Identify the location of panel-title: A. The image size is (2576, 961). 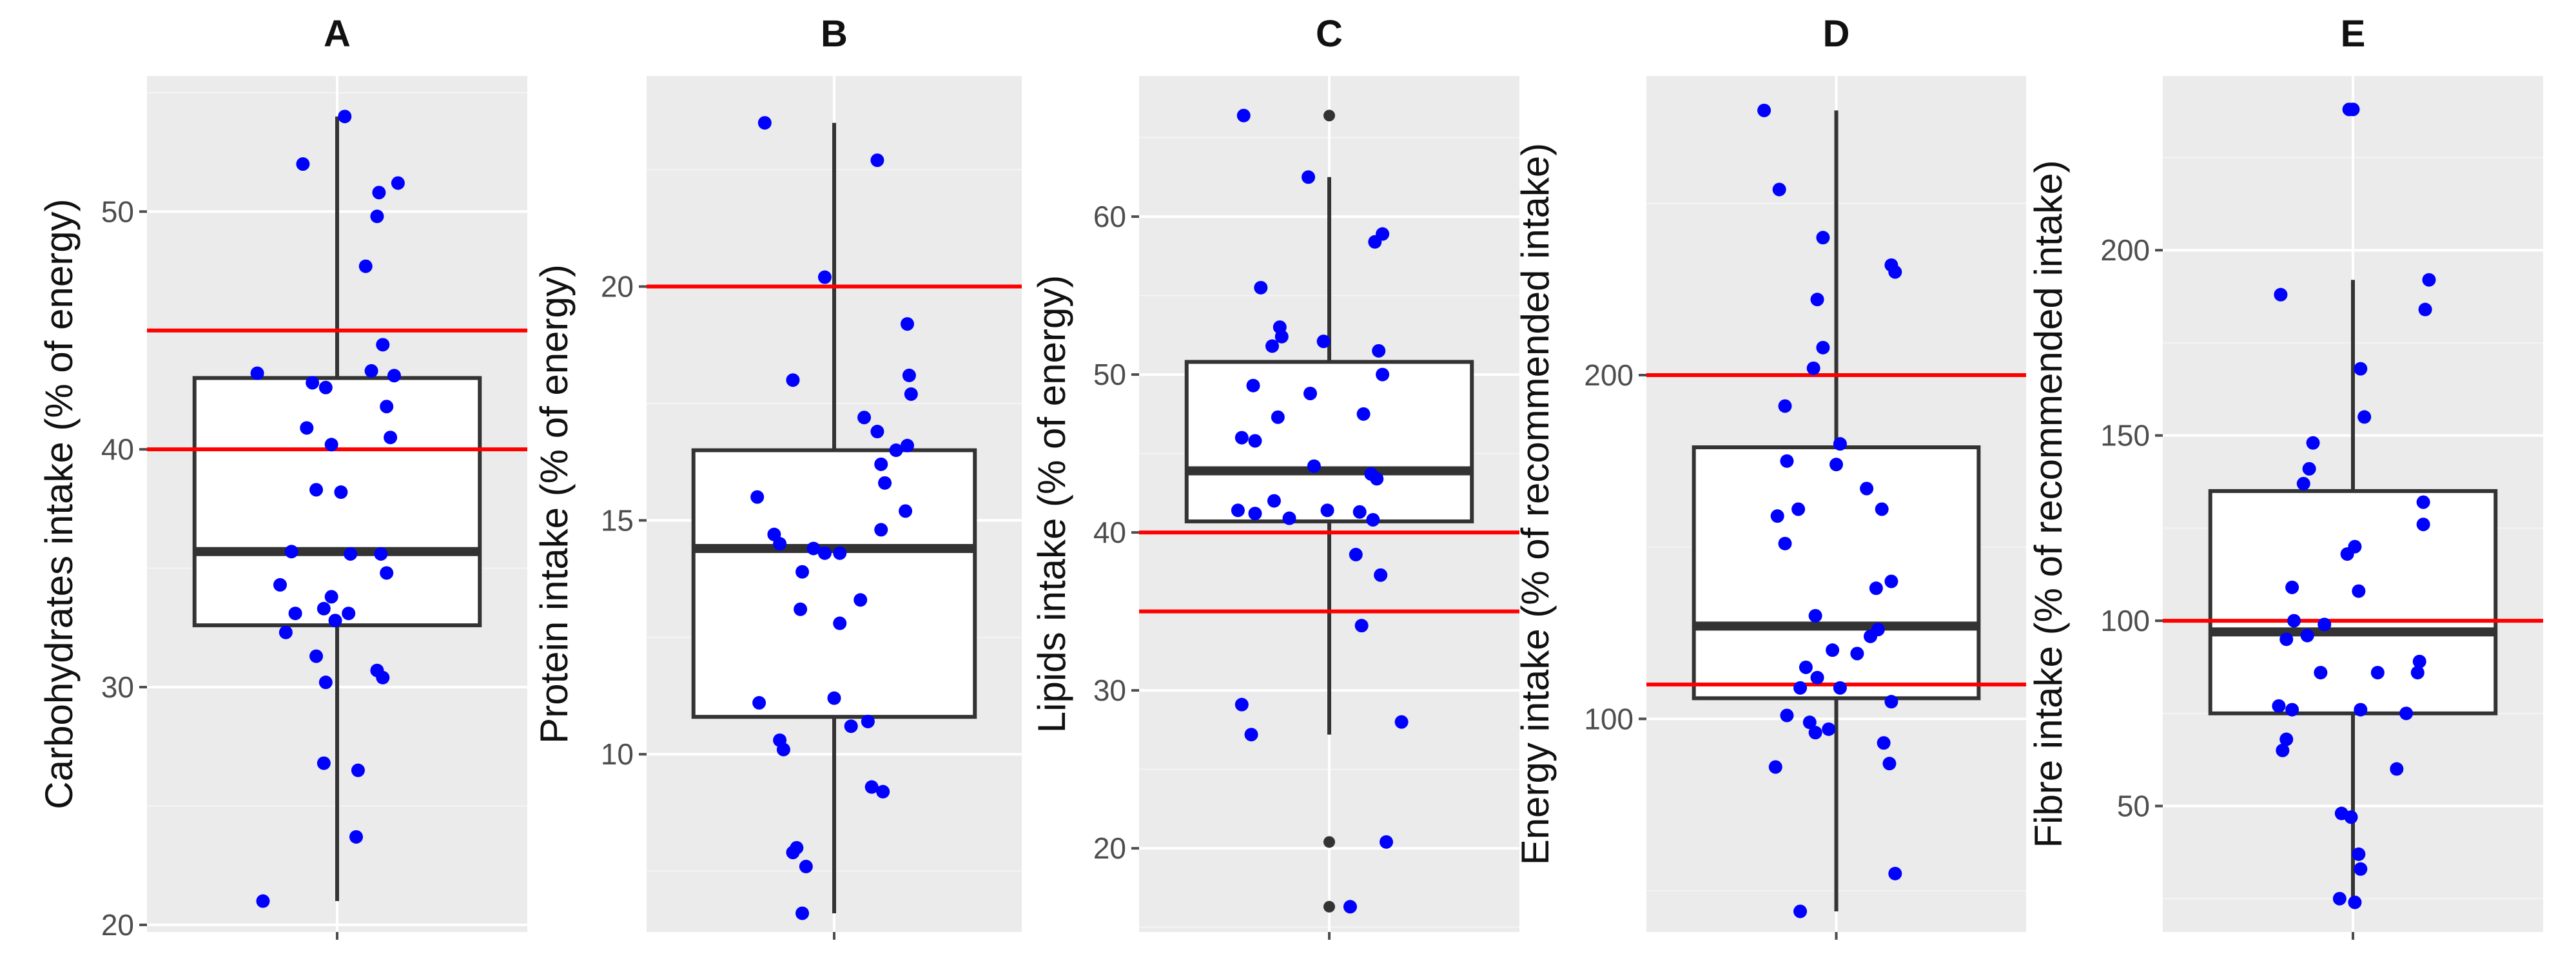
(338, 34).